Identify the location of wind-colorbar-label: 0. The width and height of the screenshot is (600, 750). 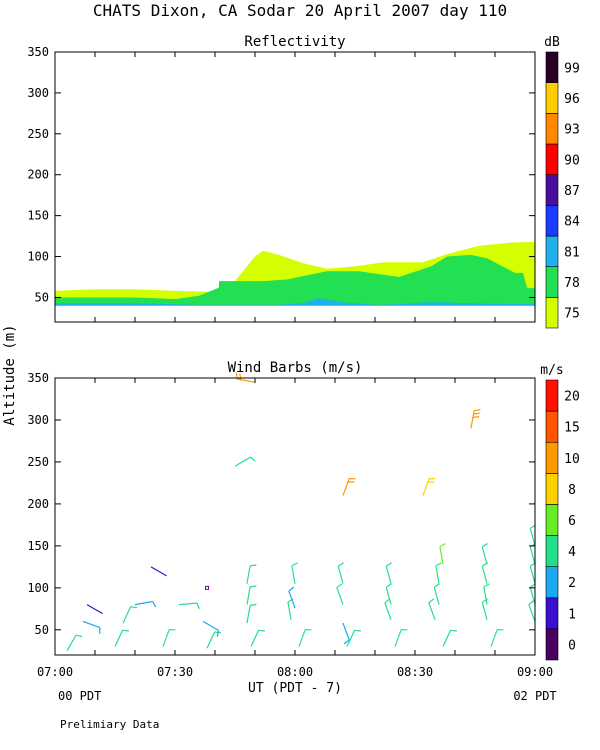
(572, 645).